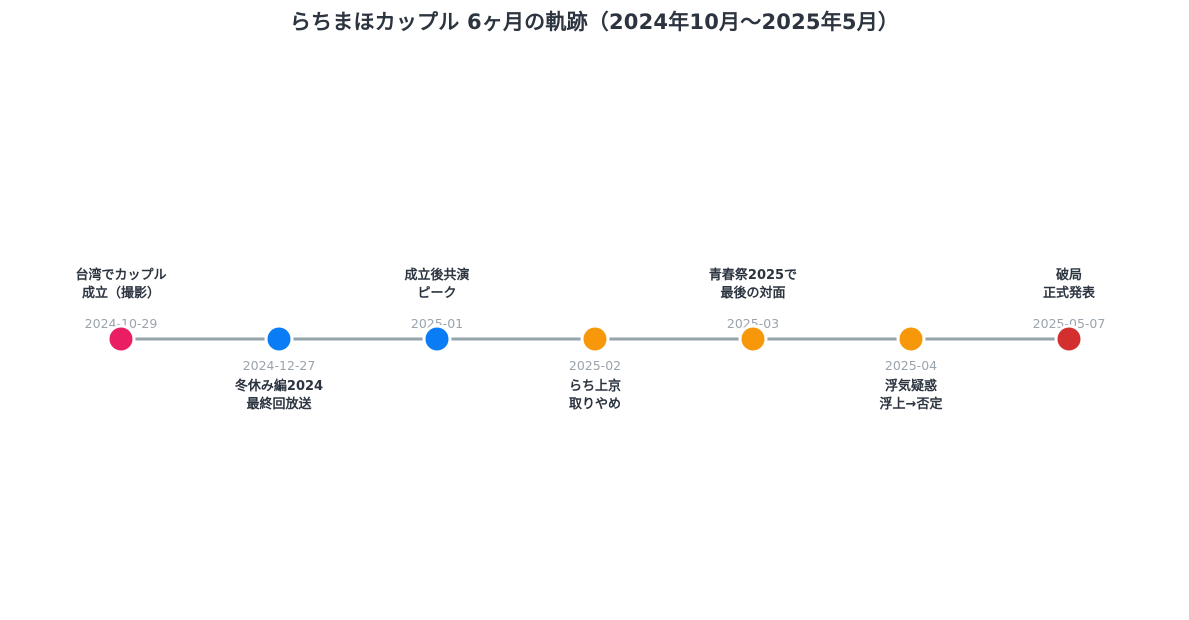  Describe the element at coordinates (1069, 275) in the screenshot. I see `event-label-line-1: 破局` at that location.